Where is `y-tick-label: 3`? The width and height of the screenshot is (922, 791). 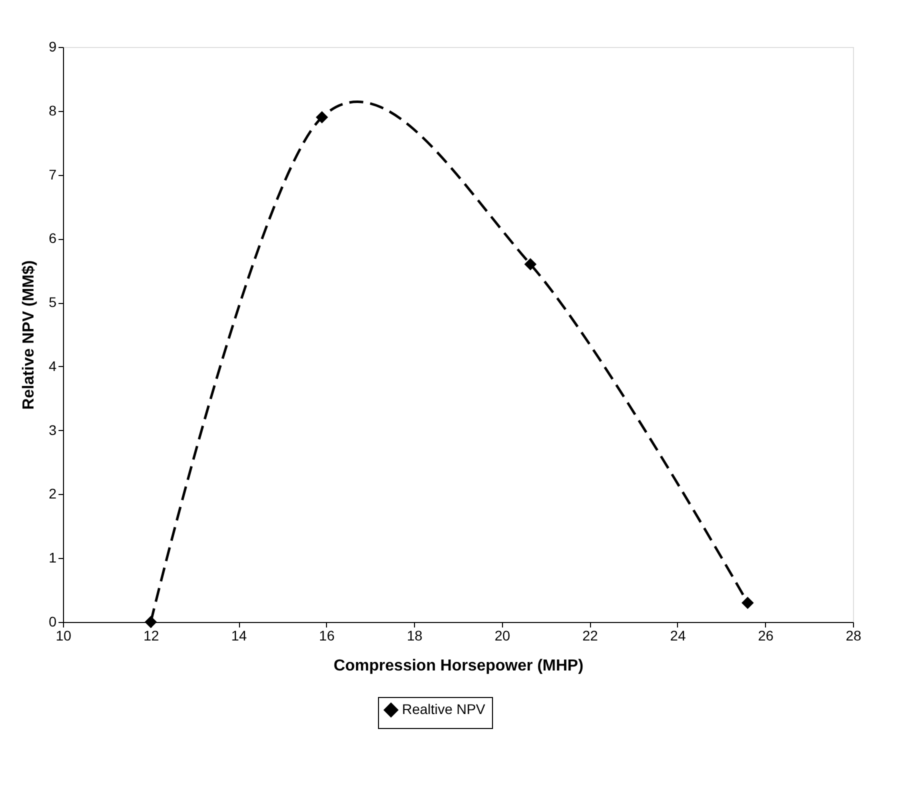
y-tick-label: 3 is located at coordinates (52, 430).